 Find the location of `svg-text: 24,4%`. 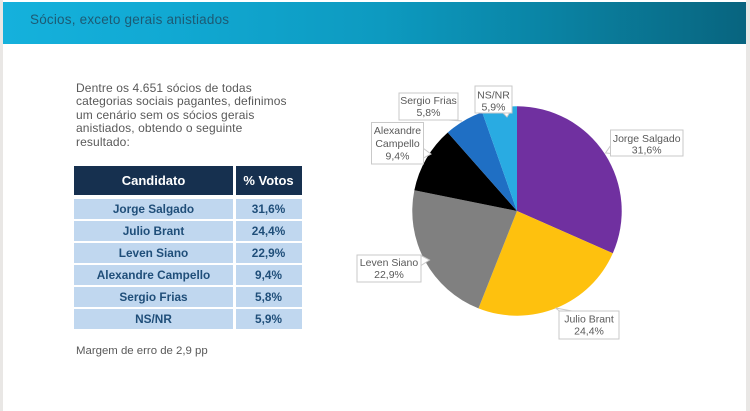

svg-text: 24,4% is located at coordinates (589, 332).